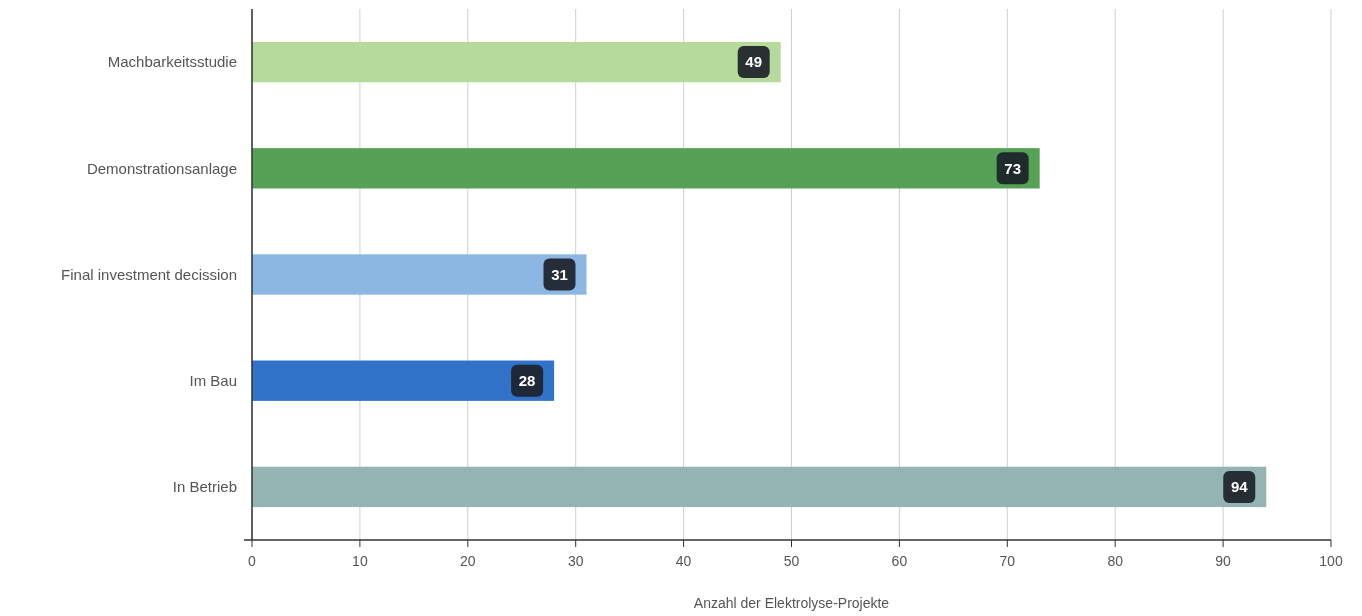 The height and width of the screenshot is (616, 1362). Describe the element at coordinates (204, 487) in the screenshot. I see `y-tick-label: In Betrieb` at that location.